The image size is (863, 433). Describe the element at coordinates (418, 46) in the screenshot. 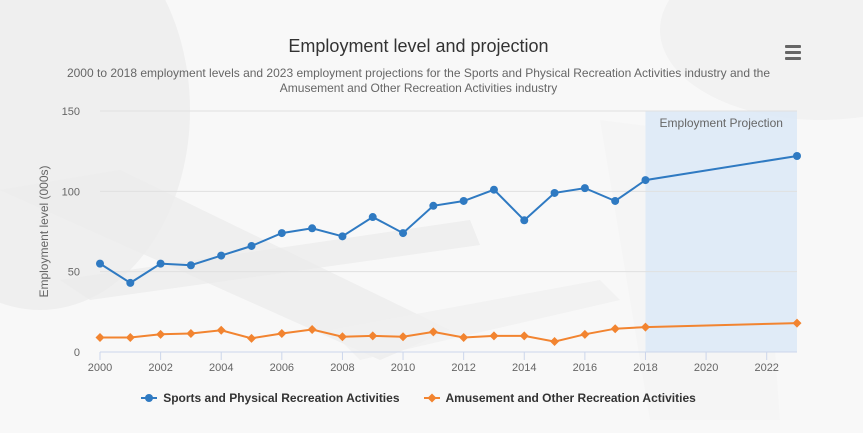

I see `chart-title: Employment level and projection` at that location.